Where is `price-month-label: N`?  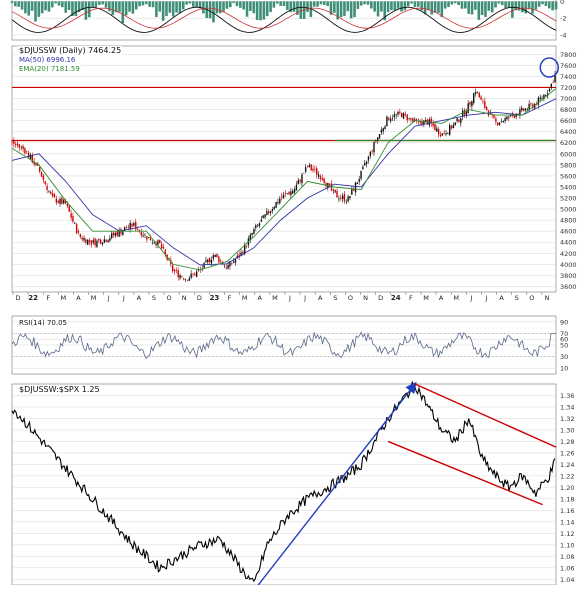 price-month-label: N is located at coordinates (184, 298).